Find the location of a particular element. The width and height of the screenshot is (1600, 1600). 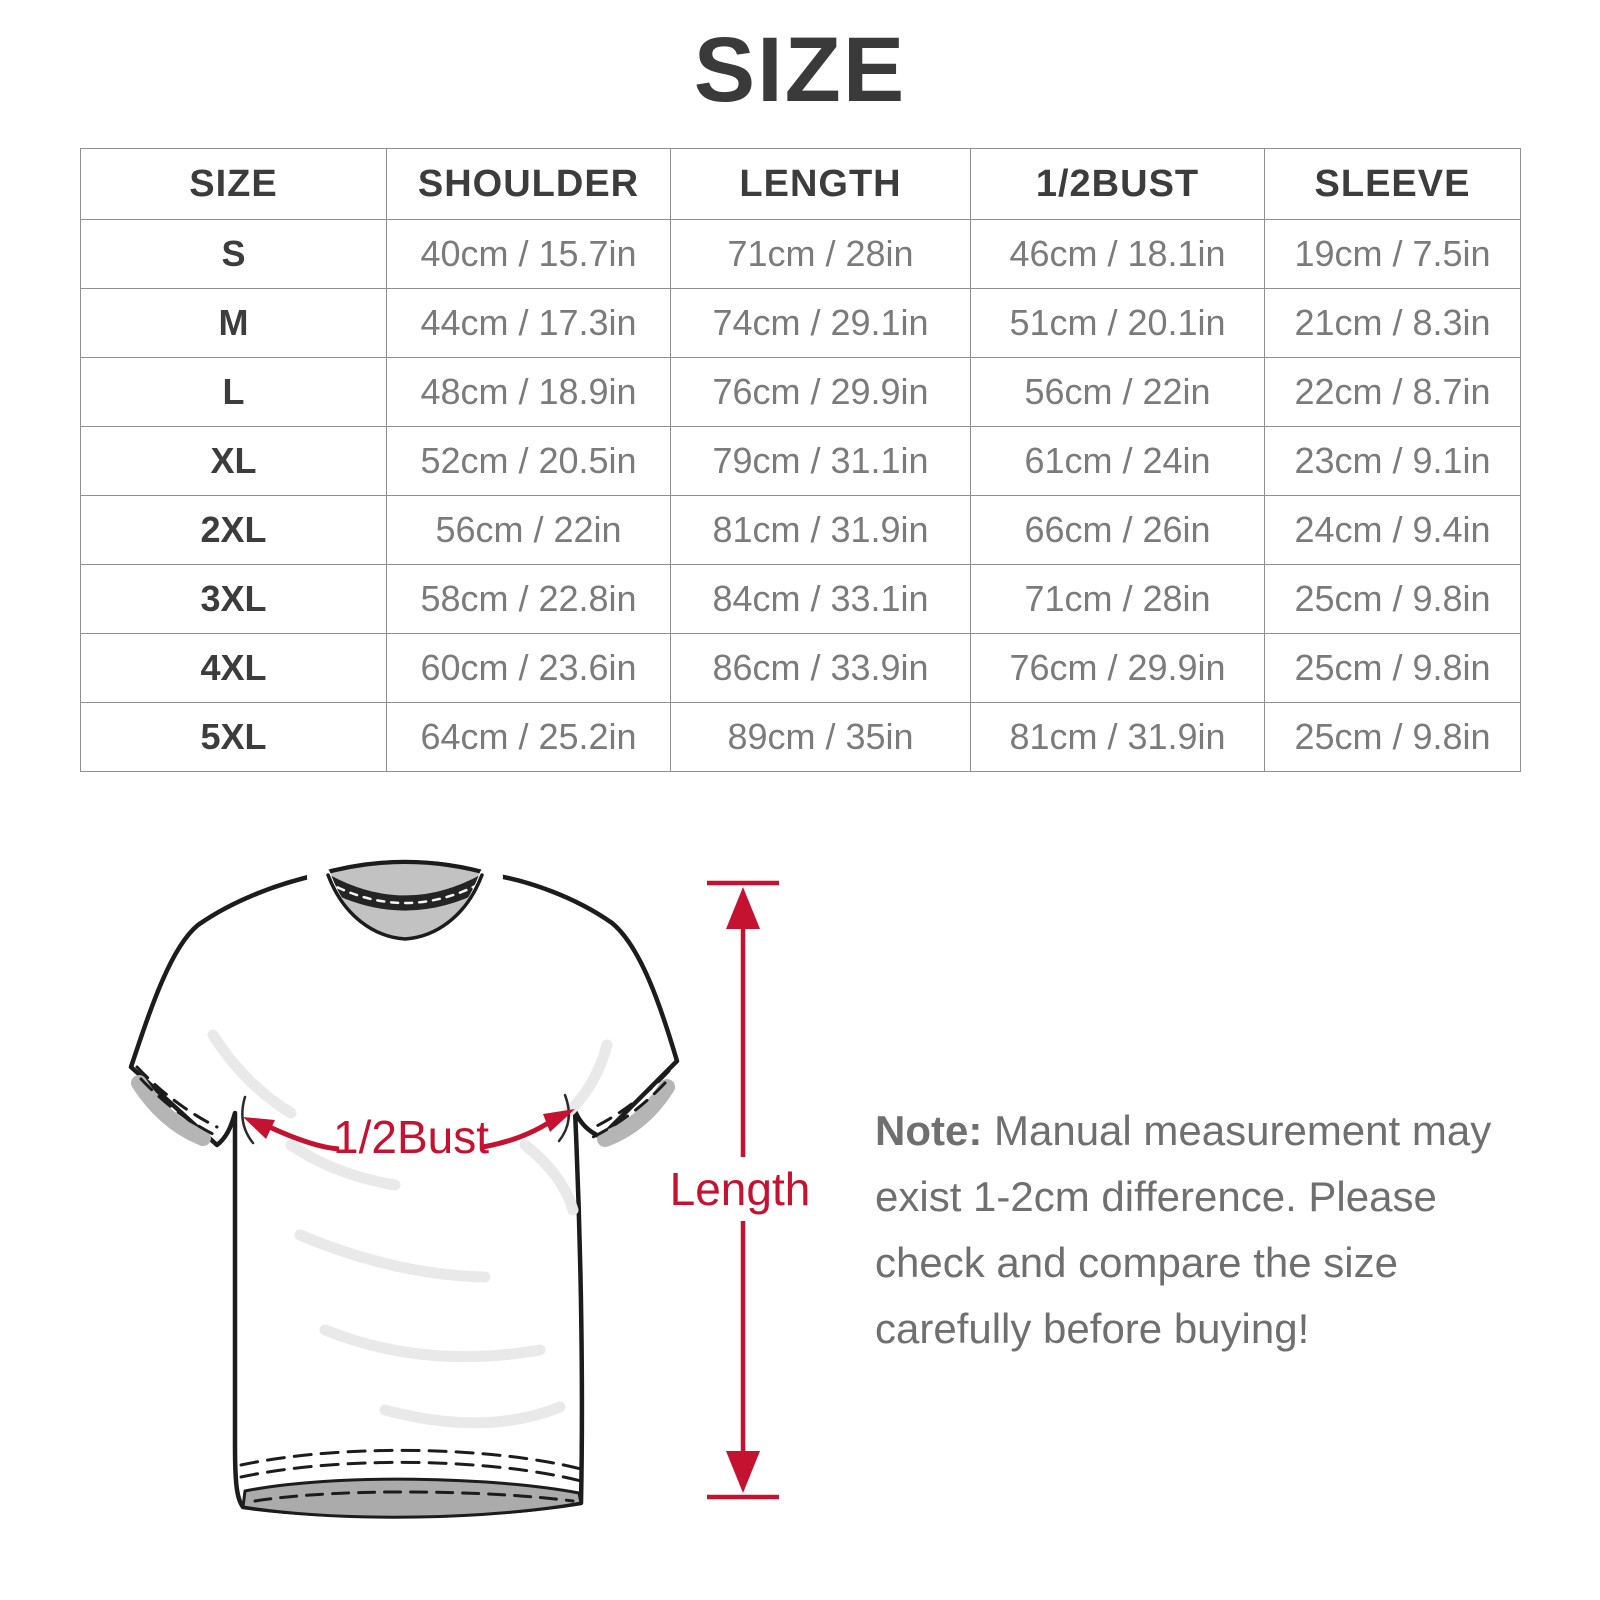

halfbust-cell: 56cm / 22in is located at coordinates (1117, 392).